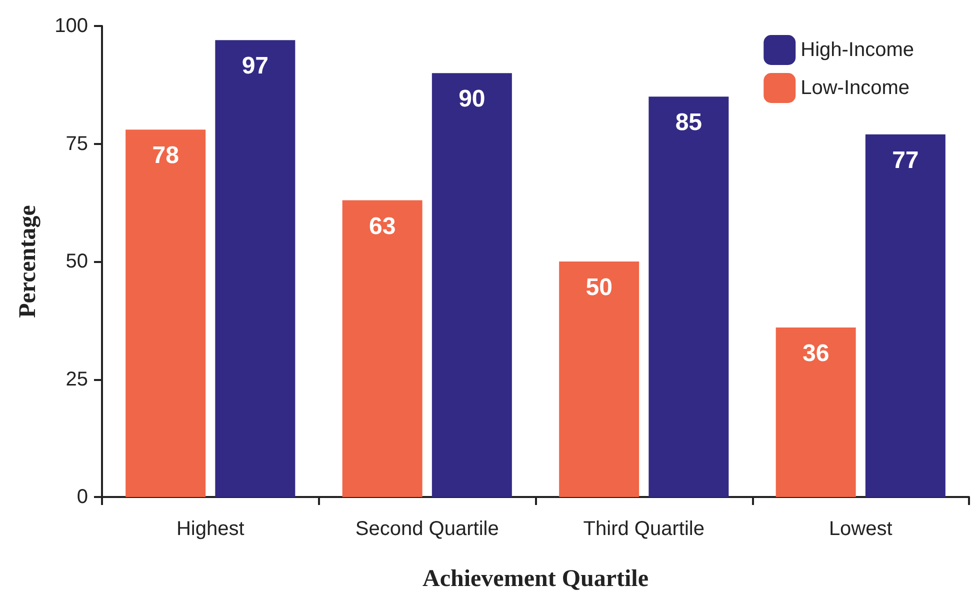 The height and width of the screenshot is (604, 979). Describe the element at coordinates (382, 226) in the screenshot. I see `data-label: 63` at that location.